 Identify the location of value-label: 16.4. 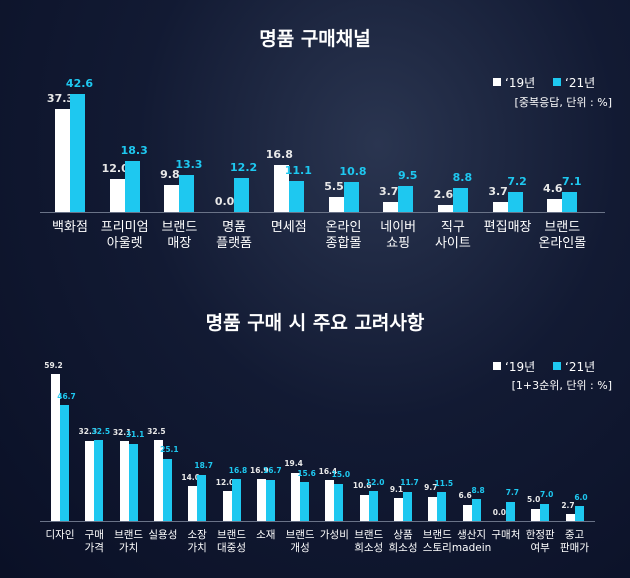
(328, 471).